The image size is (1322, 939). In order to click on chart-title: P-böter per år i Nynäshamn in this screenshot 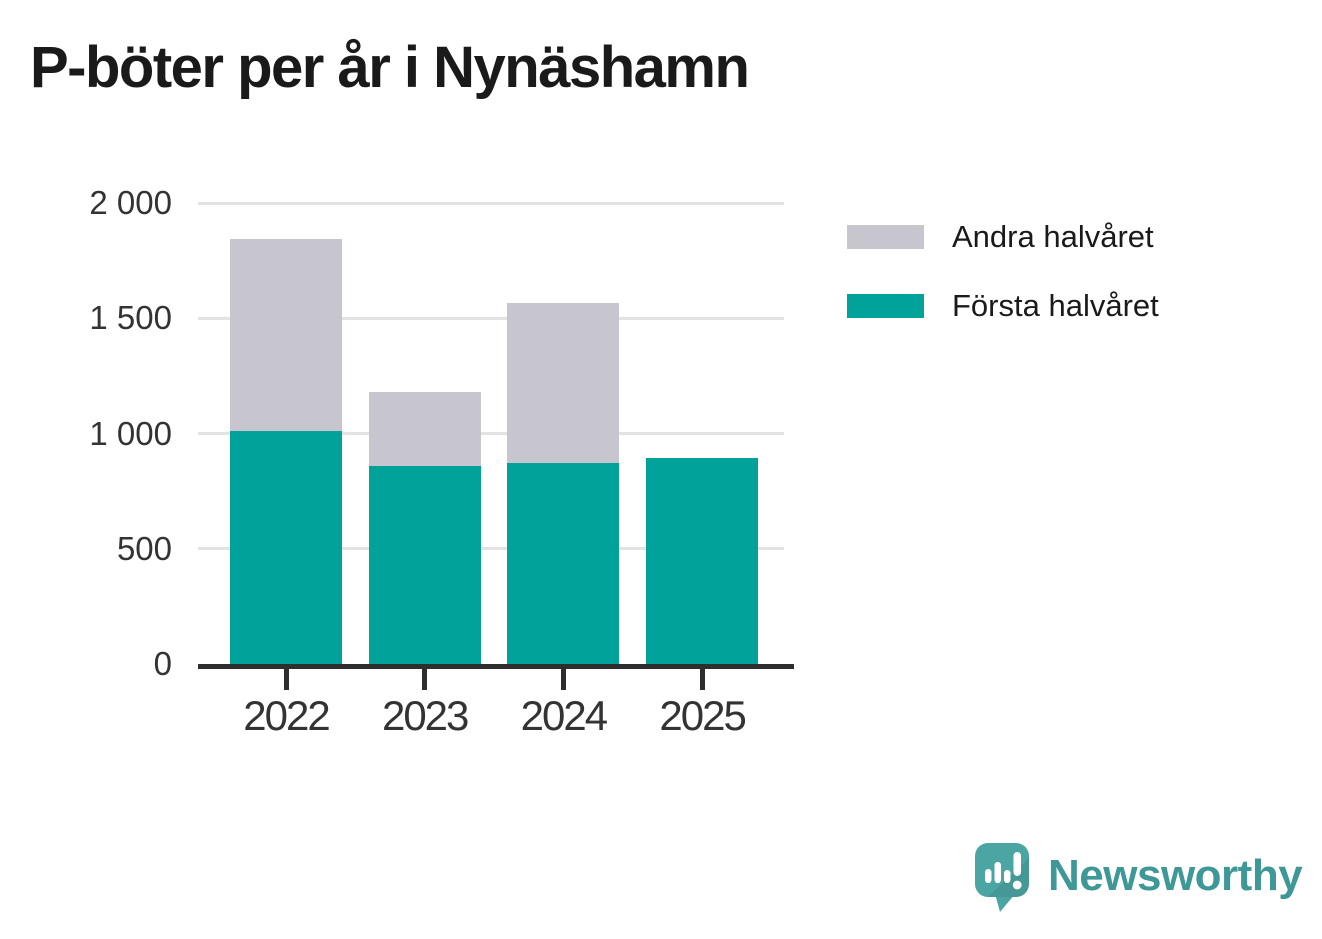, I will do `click(390, 67)`.